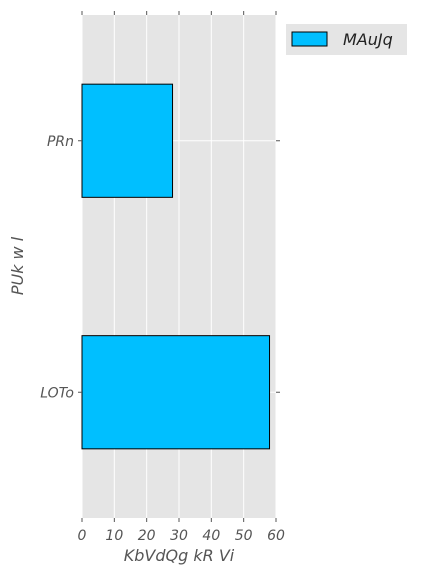 The height and width of the screenshot is (576, 432). Describe the element at coordinates (60, 142) in the screenshot. I see `y-tick-label: PRn` at that location.